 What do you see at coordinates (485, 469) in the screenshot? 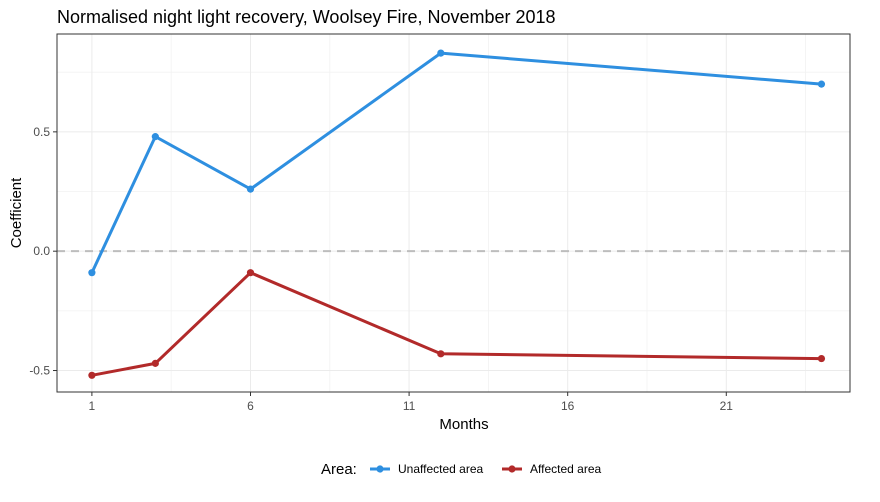
I see `legend-entries: Unaffected area Affected area` at bounding box center [485, 469].